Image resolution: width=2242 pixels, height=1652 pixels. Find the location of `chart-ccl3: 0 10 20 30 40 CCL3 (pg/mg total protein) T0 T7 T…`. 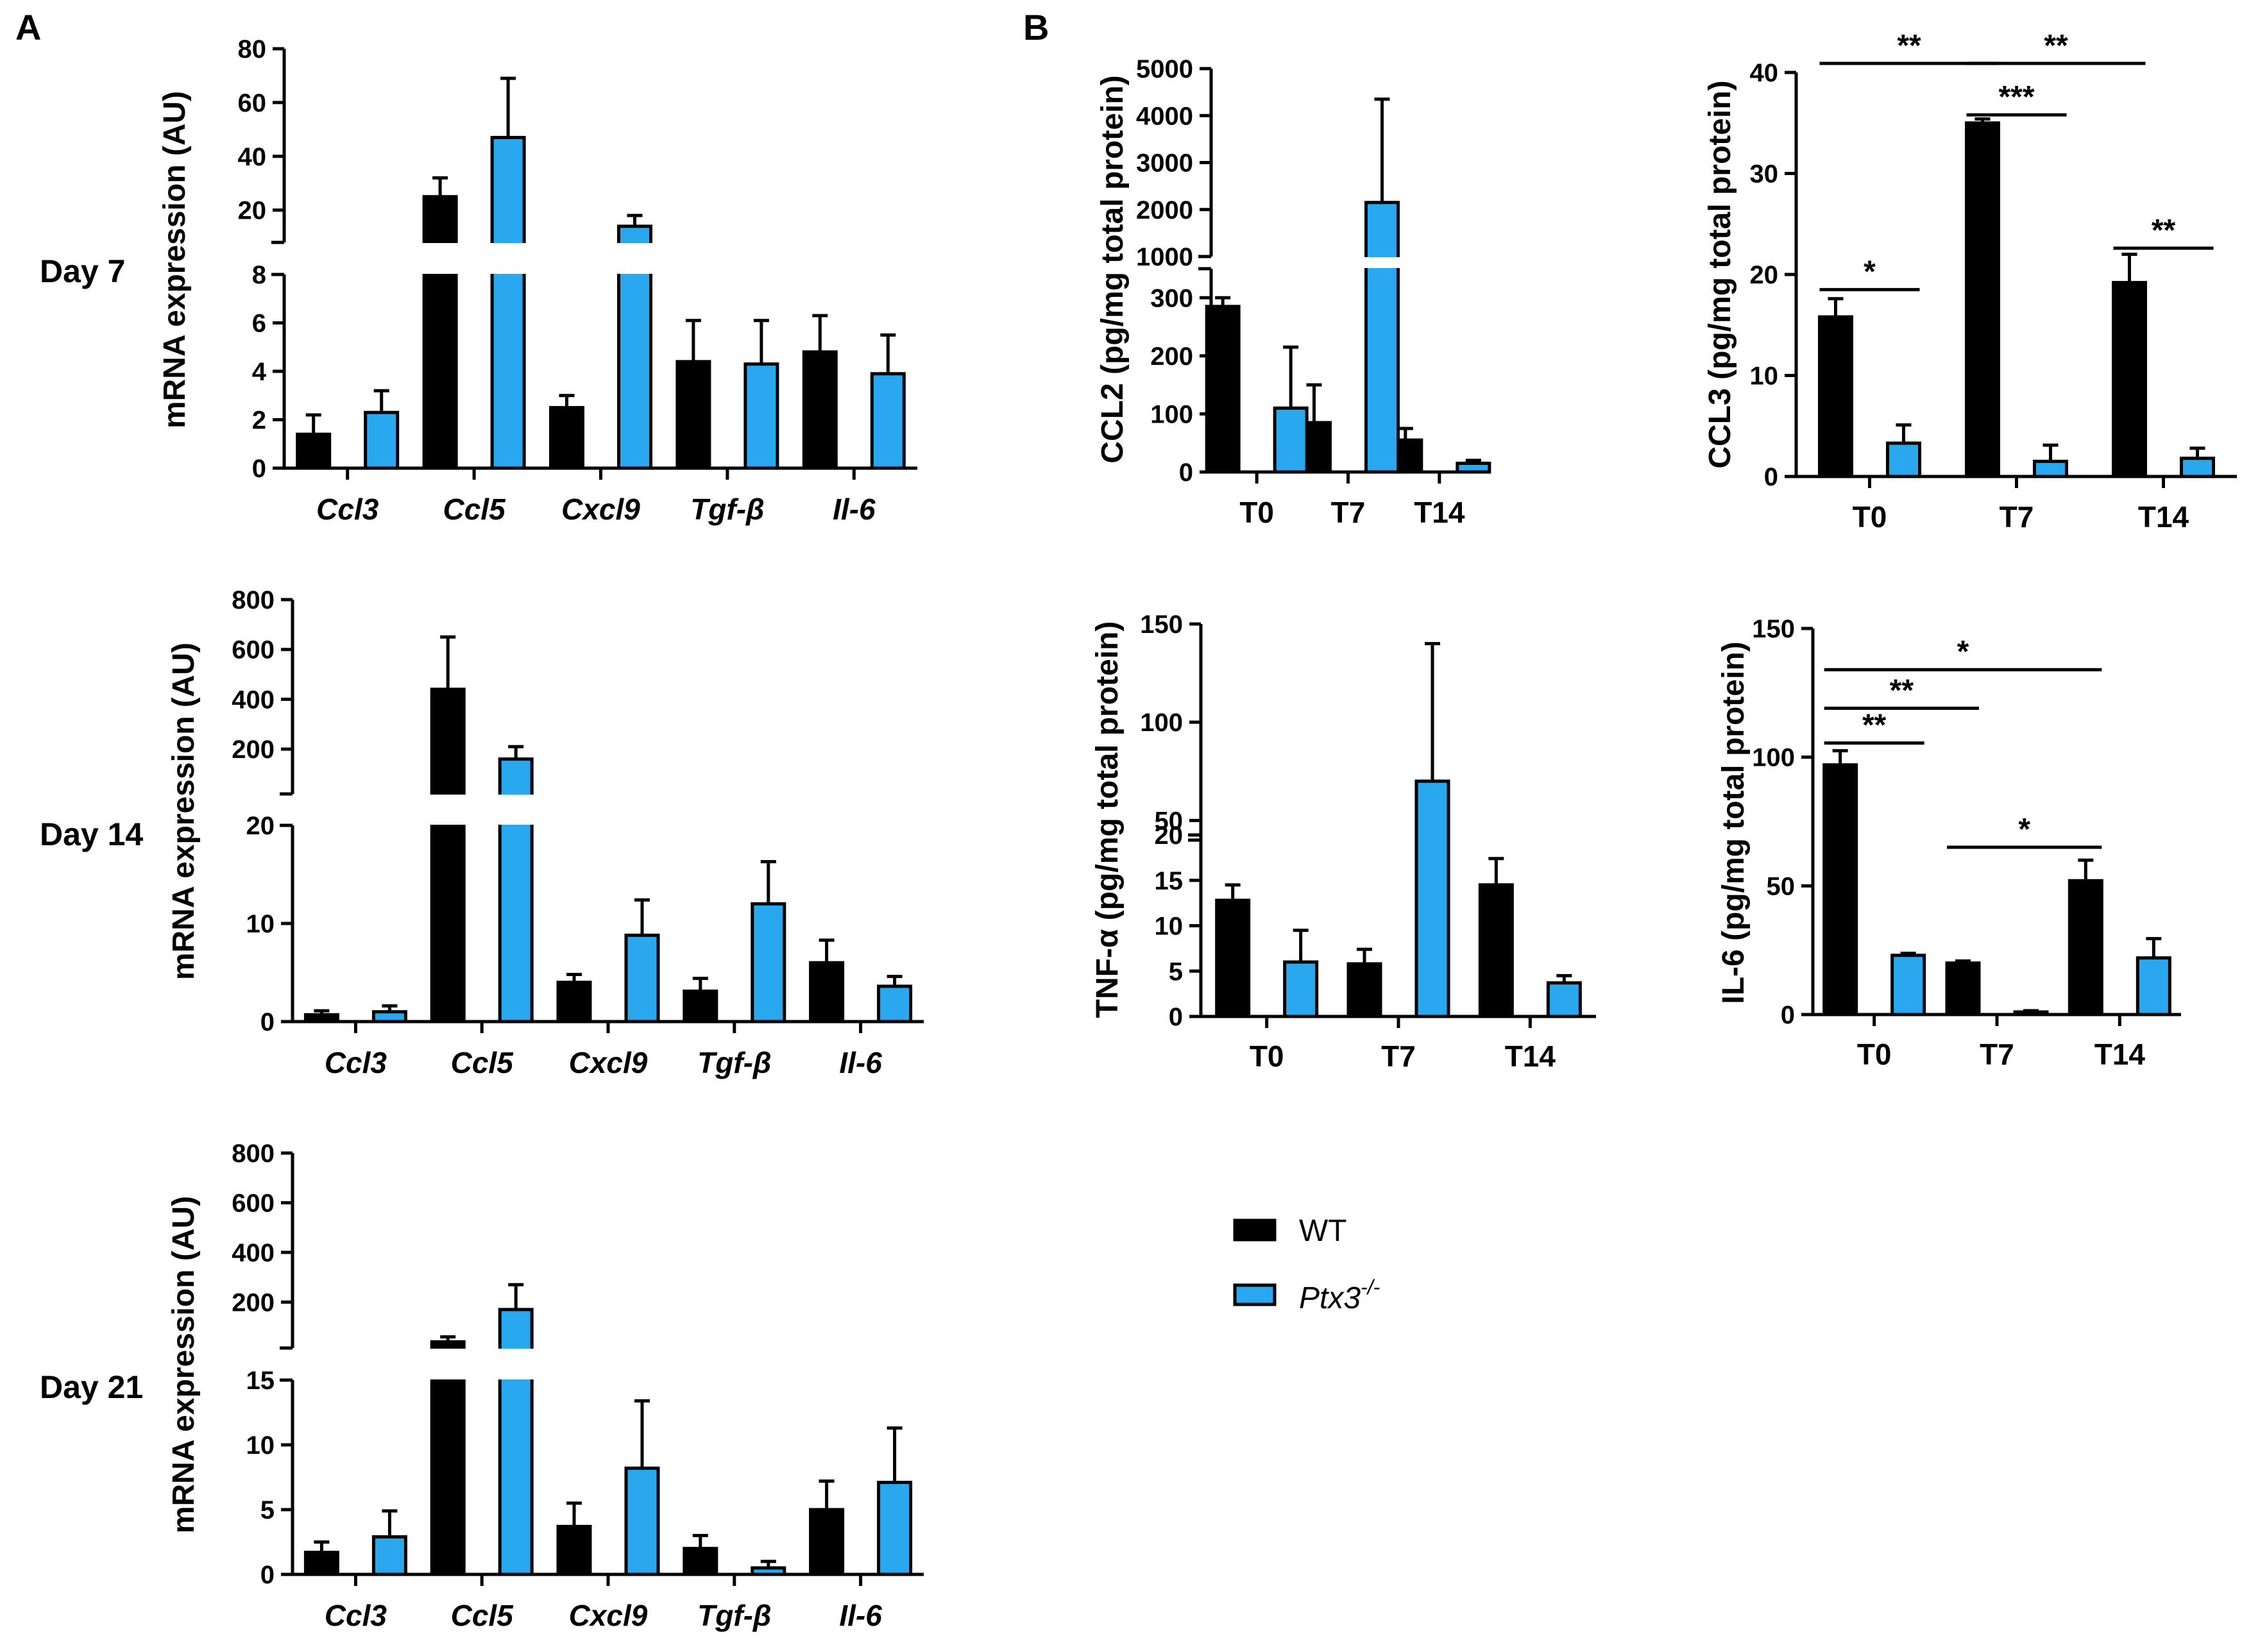

chart-ccl3: 0 10 20 30 40 CCL3 (pg/mg total protein) T0 T7 T… is located at coordinates (1970, 281).